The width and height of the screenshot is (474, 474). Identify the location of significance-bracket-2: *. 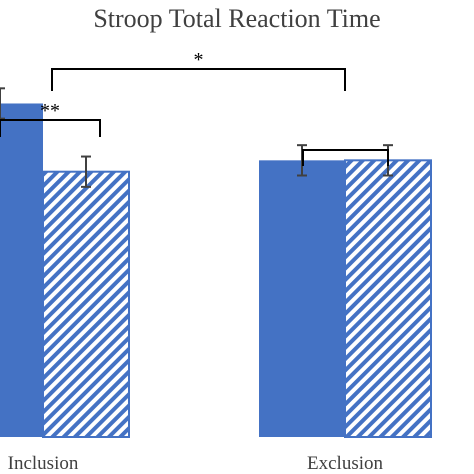
(198, 70).